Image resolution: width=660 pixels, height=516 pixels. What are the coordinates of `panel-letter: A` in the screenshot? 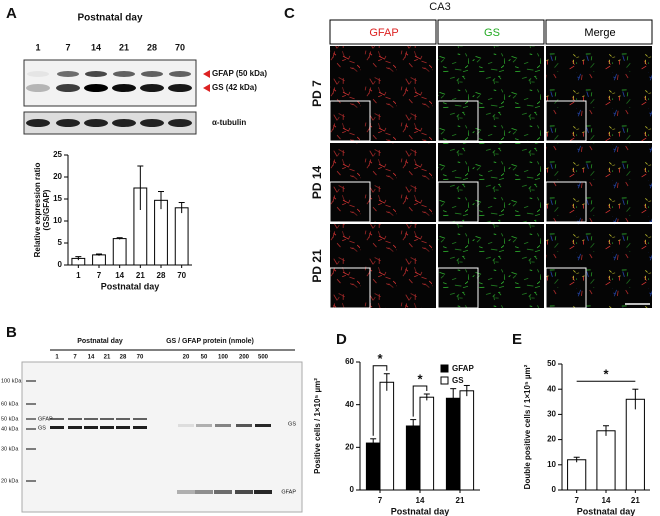 It's located at (11, 13).